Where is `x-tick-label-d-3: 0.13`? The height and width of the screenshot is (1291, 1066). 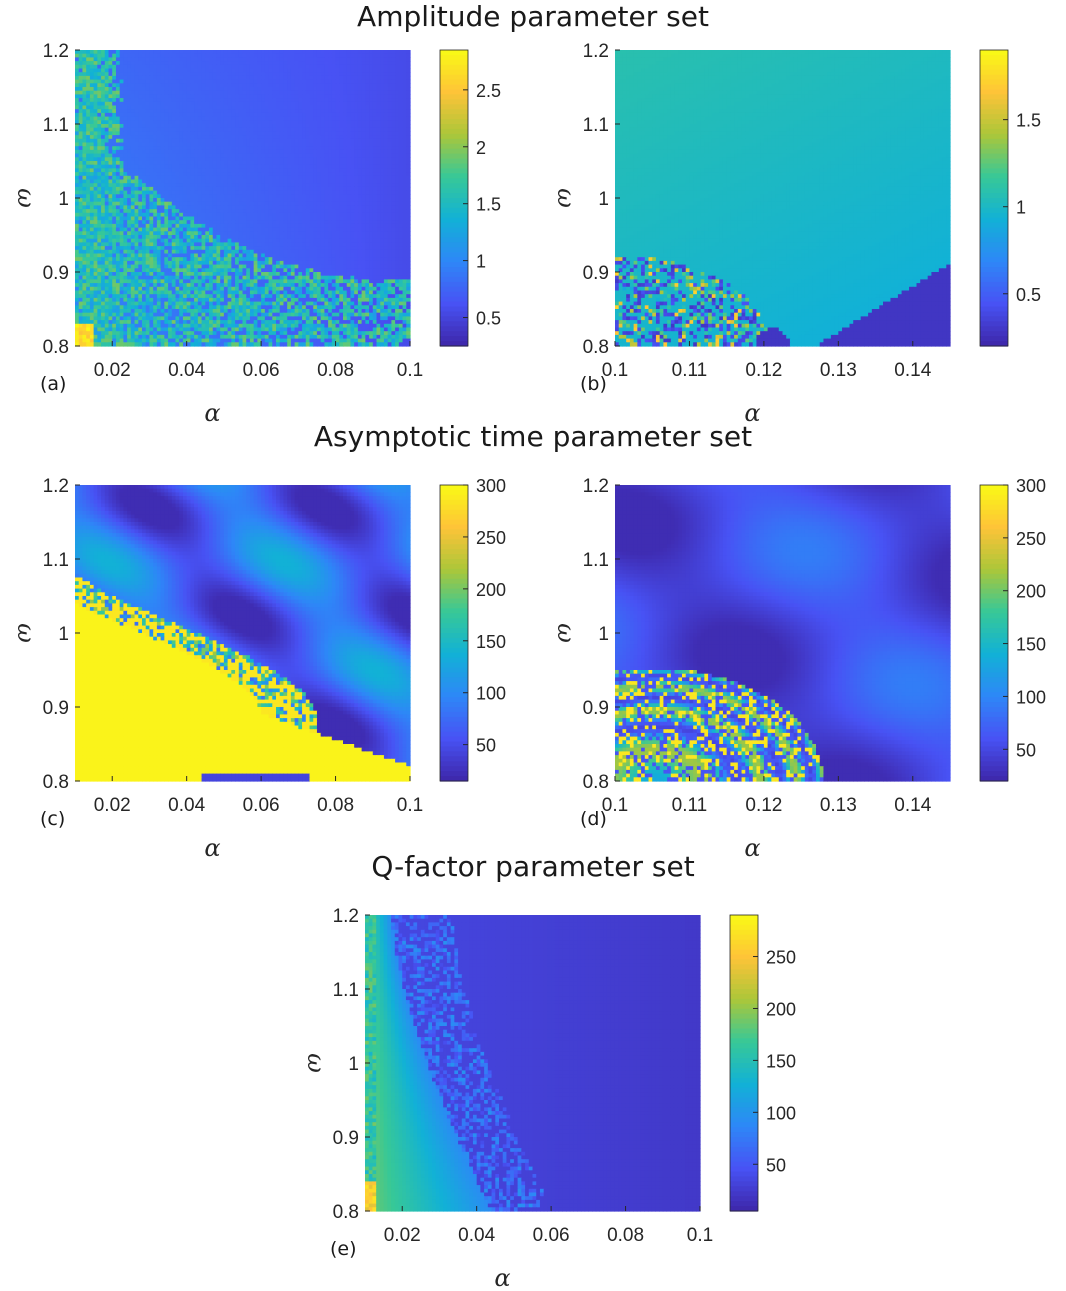
x-tick-label-d-3: 0.13 is located at coordinates (838, 805).